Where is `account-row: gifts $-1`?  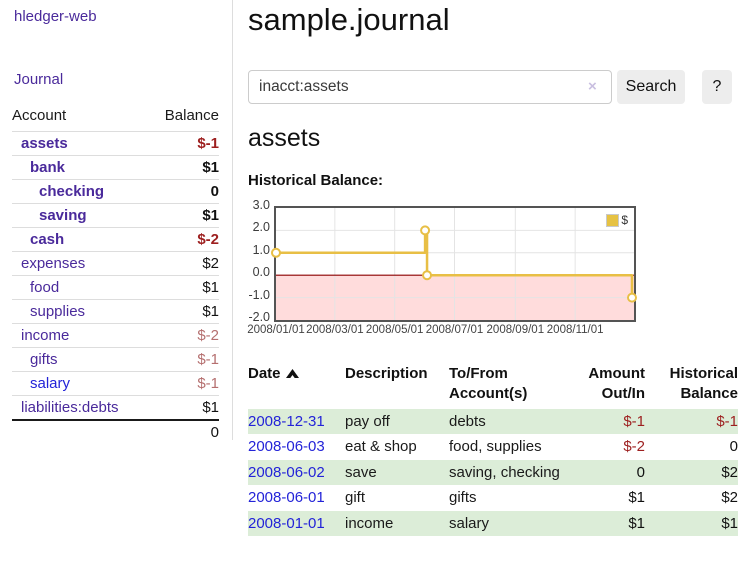
account-row: gifts $-1 is located at coordinates (115, 359).